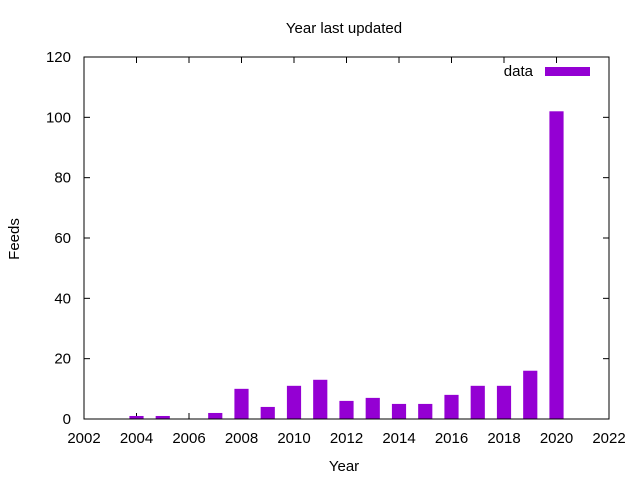 The width and height of the screenshot is (640, 480). What do you see at coordinates (294, 402) in the screenshot?
I see `bar-2010` at bounding box center [294, 402].